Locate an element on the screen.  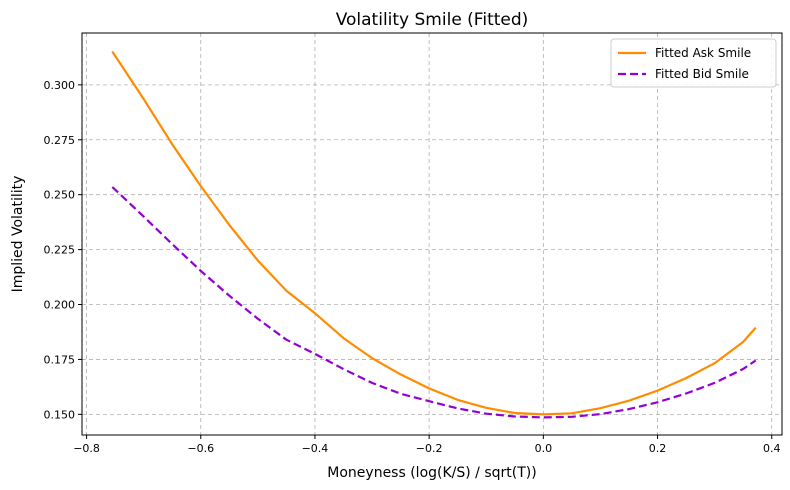
x-tick-label: 0.2 is located at coordinates (658, 448).